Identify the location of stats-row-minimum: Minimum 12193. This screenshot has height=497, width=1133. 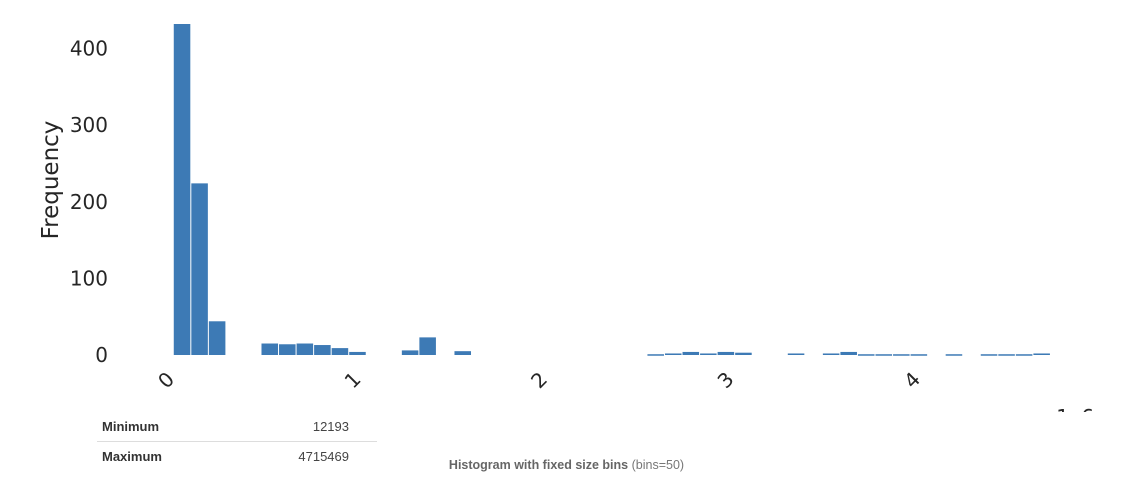
(237, 427).